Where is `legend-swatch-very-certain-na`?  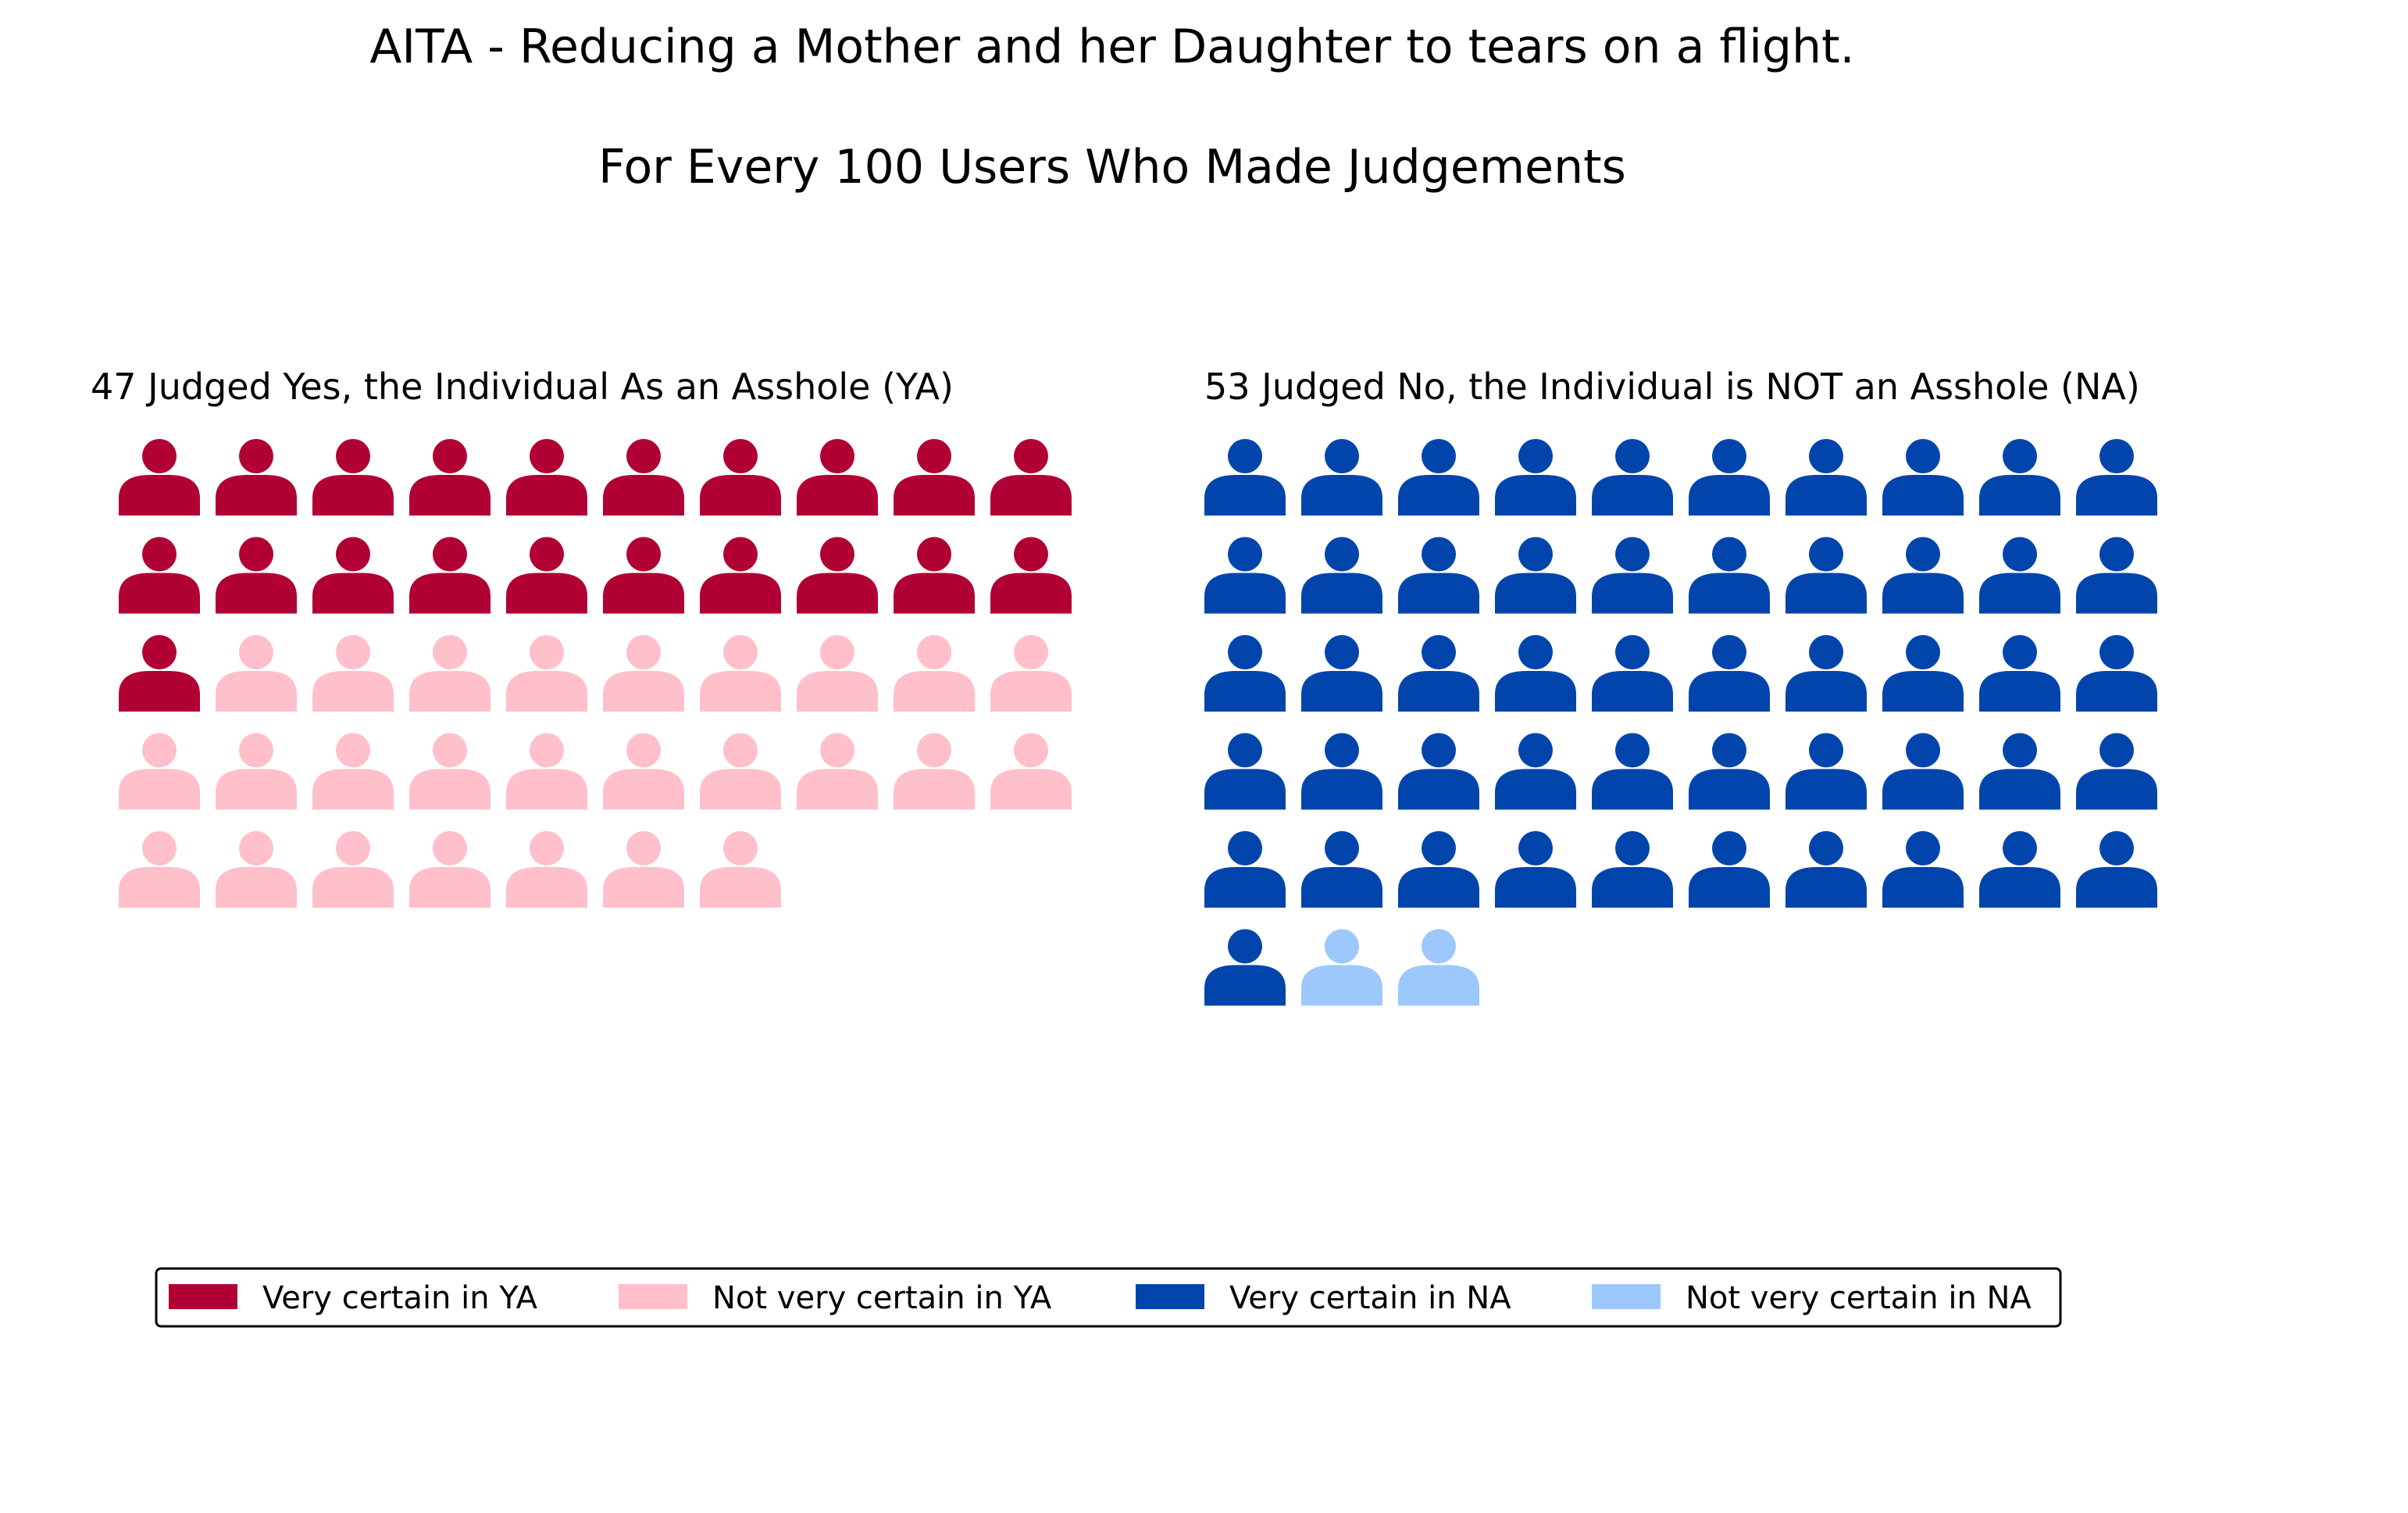
legend-swatch-very-certain-na is located at coordinates (1170, 1296).